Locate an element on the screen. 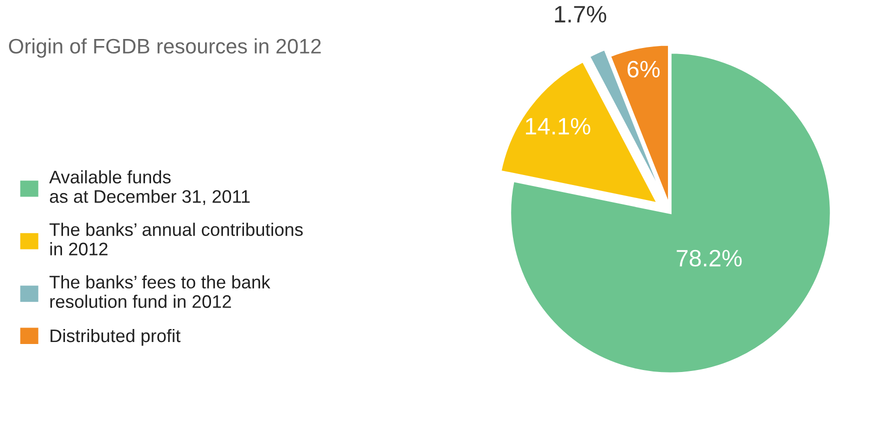  legend-label: Distributed profit is located at coordinates (115, 337).